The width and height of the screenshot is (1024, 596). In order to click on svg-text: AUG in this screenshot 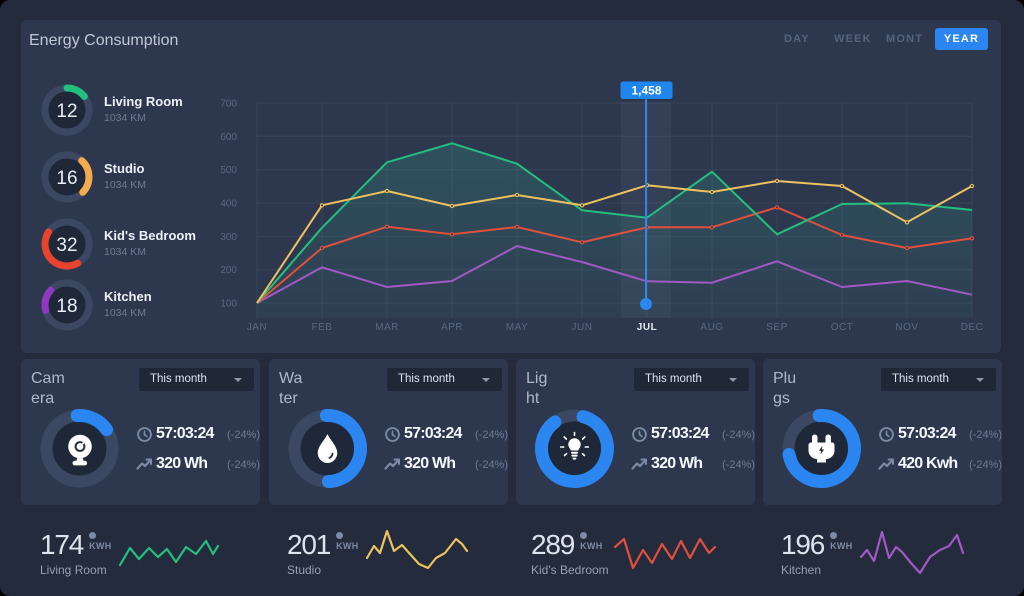, I will do `click(711, 327)`.